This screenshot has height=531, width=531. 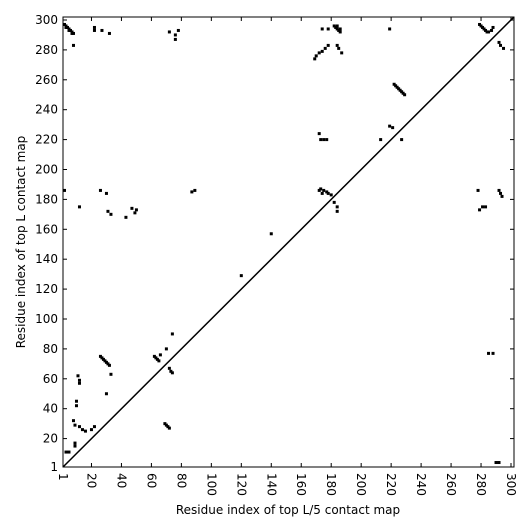 I want to click on y-tick-label: 300, so click(x=46, y=20).